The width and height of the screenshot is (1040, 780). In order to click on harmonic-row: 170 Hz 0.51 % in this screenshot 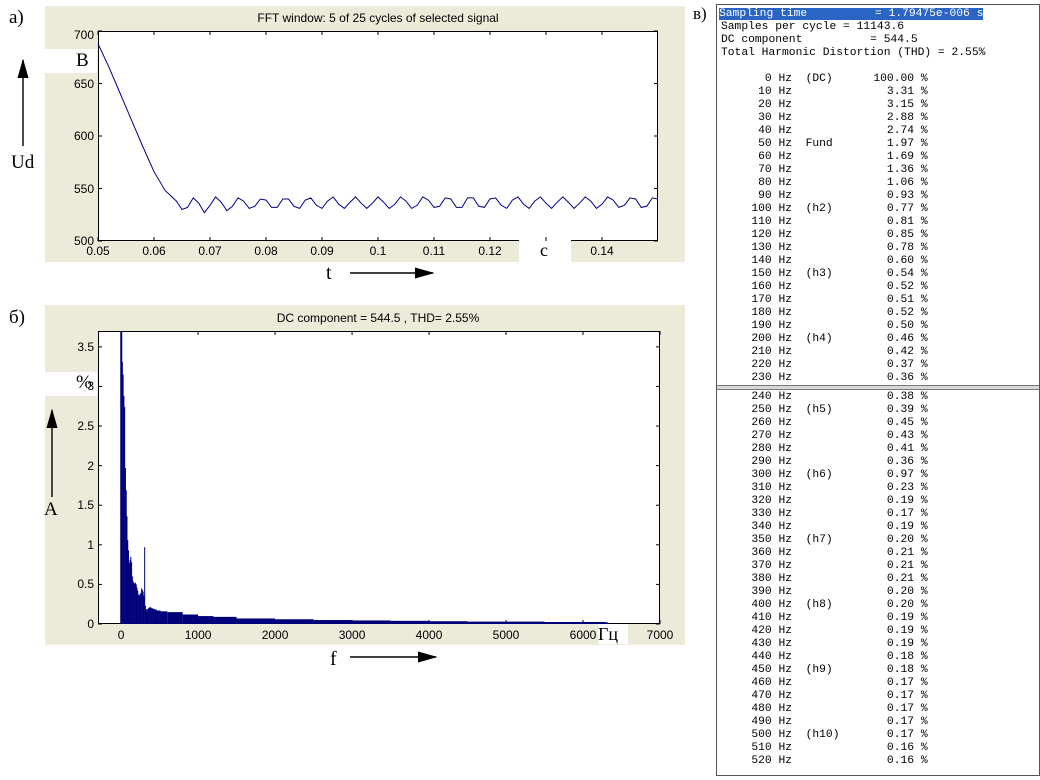, I will do `click(829, 300)`.